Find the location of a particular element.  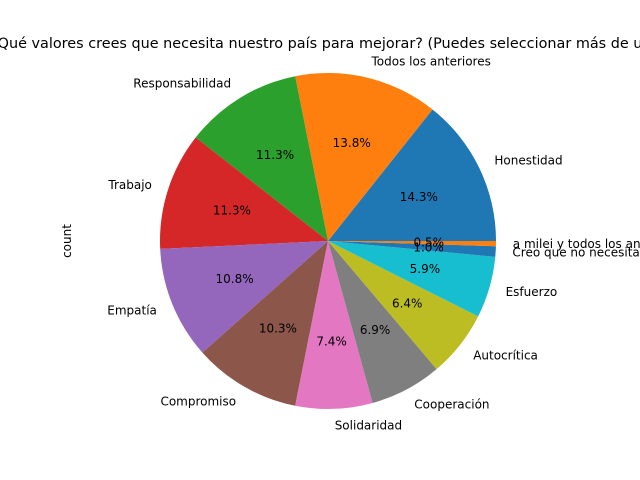

slice-label: Honestidad is located at coordinates (528, 161).